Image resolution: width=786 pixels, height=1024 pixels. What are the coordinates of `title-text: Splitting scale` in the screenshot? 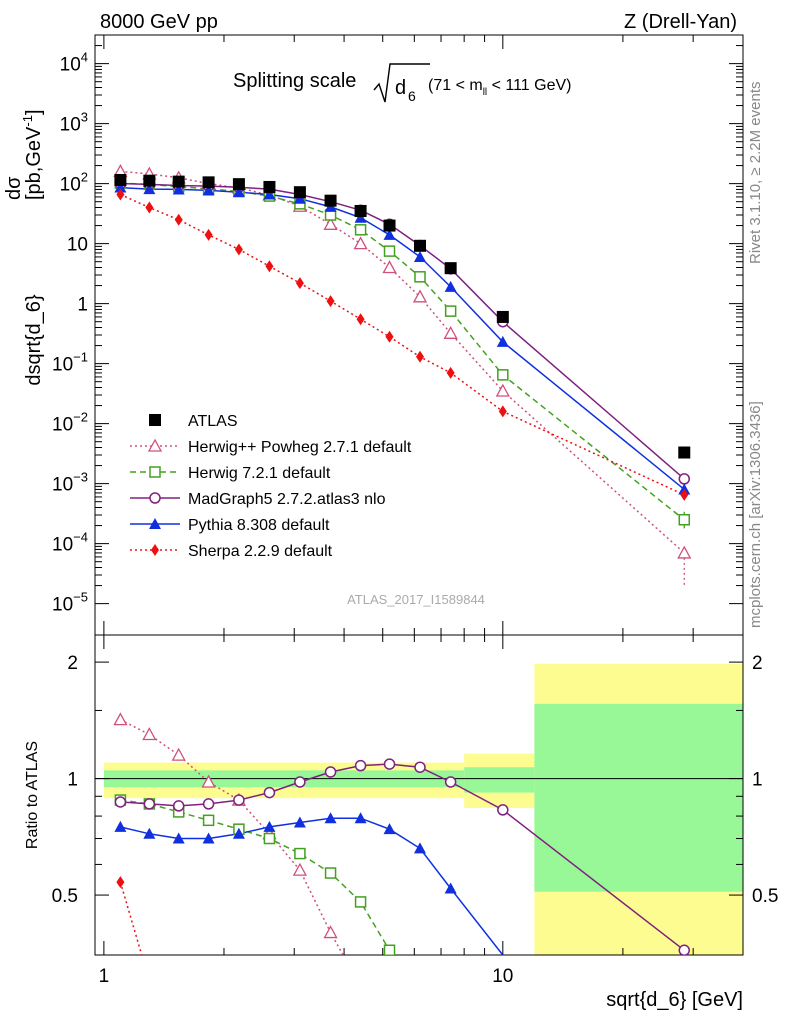 It's located at (294, 81).